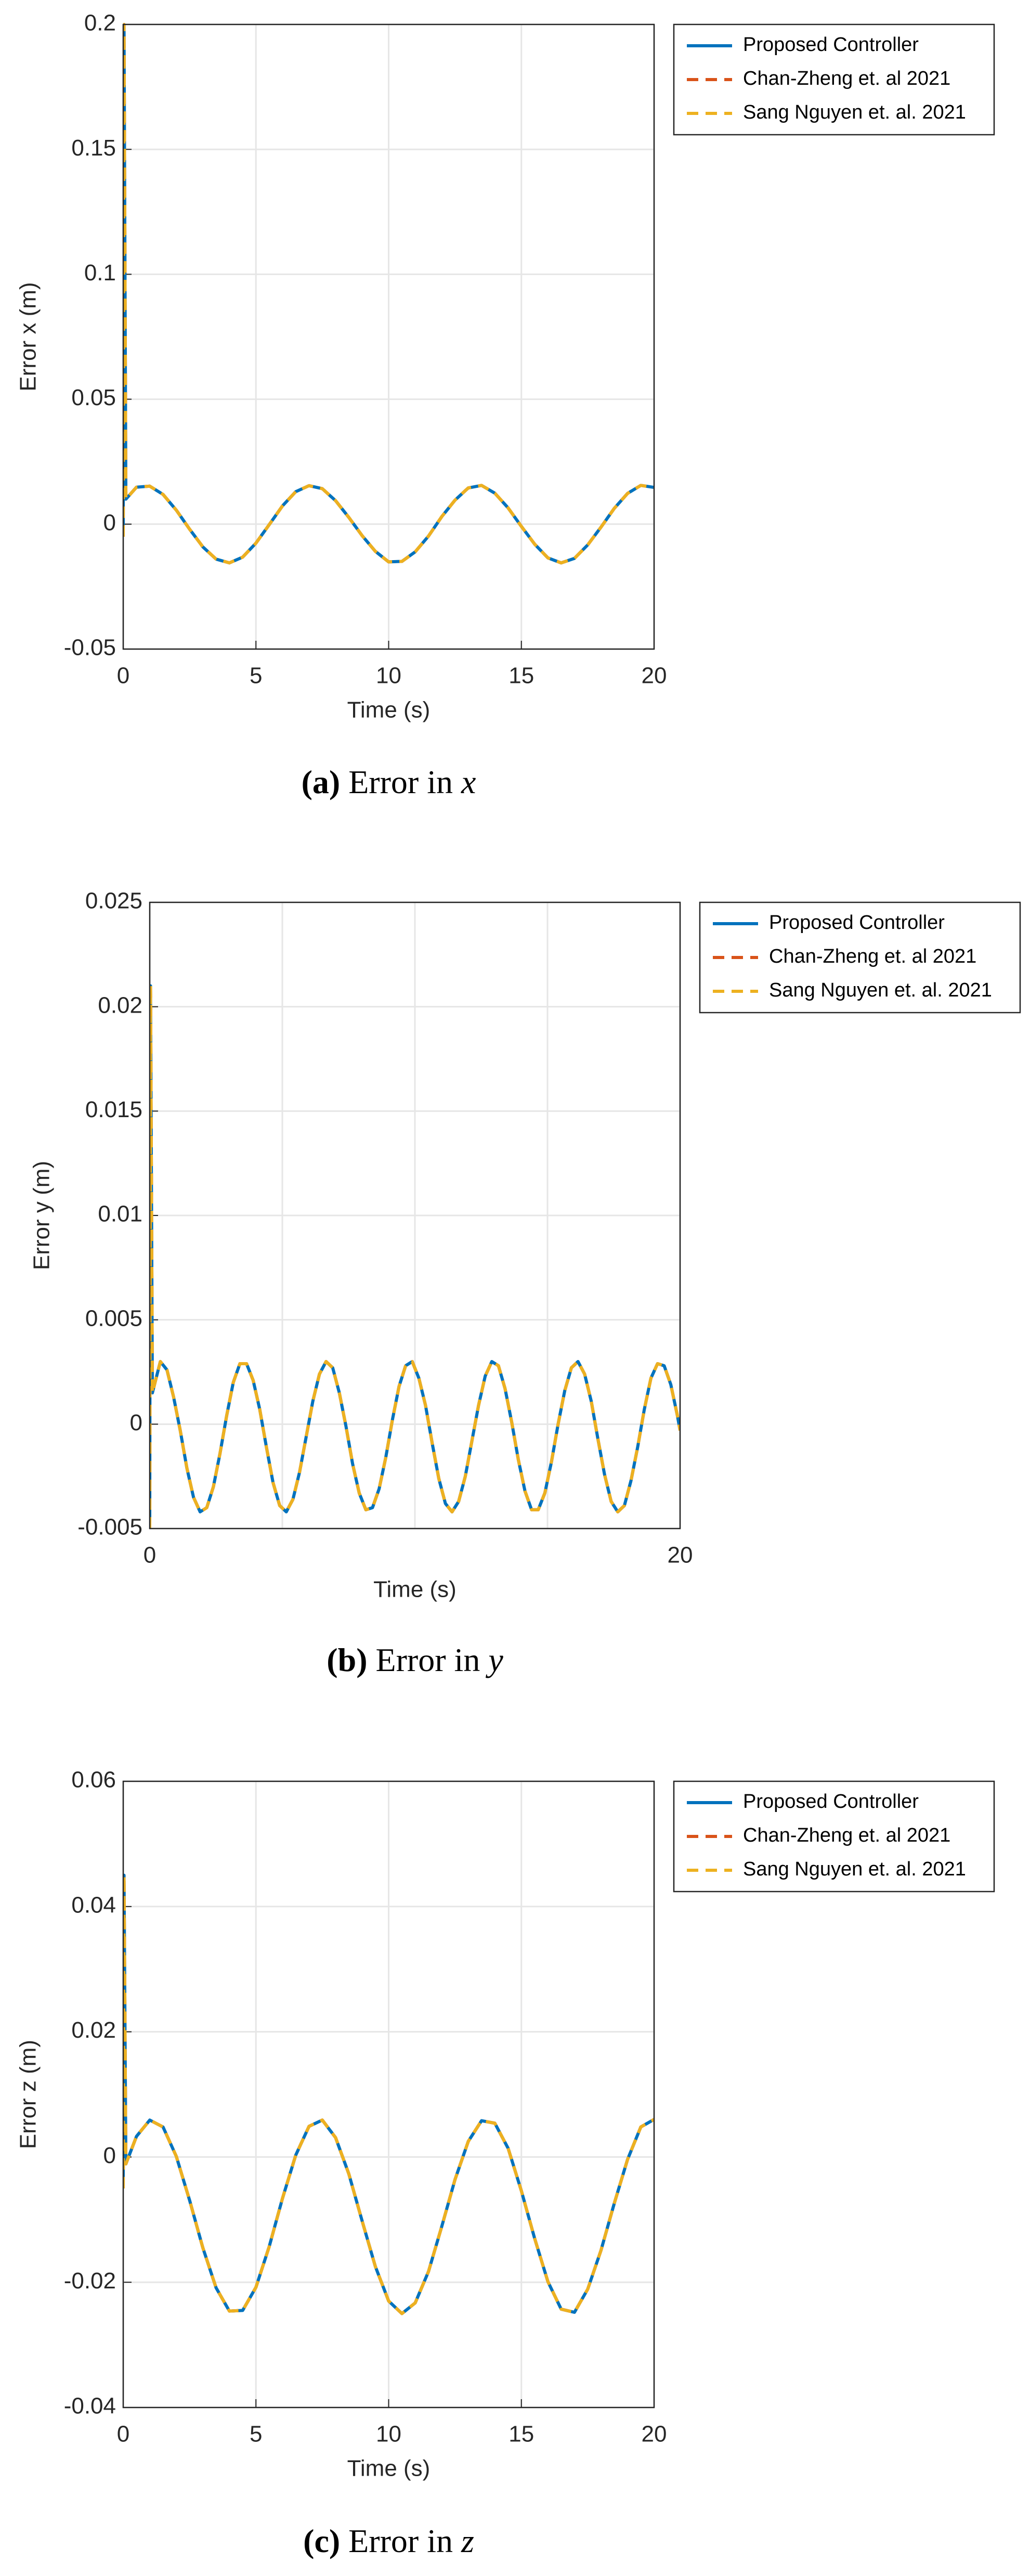 The width and height of the screenshot is (1030, 2576). I want to click on y-tick-label: -0.02, so click(90, 2281).